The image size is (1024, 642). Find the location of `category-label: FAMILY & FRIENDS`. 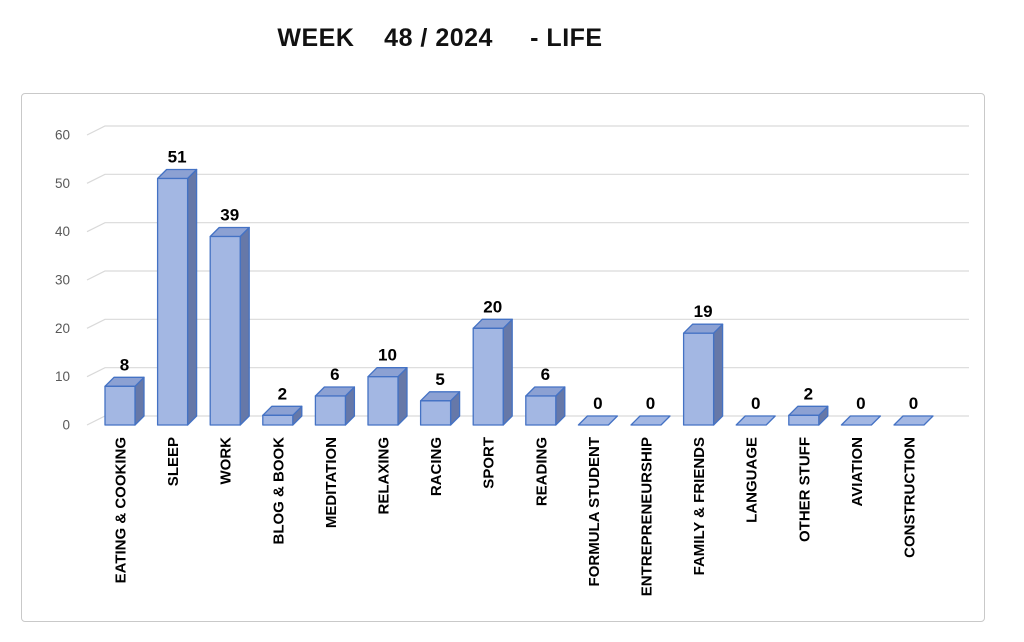

category-label: FAMILY & FRIENDS is located at coordinates (699, 506).